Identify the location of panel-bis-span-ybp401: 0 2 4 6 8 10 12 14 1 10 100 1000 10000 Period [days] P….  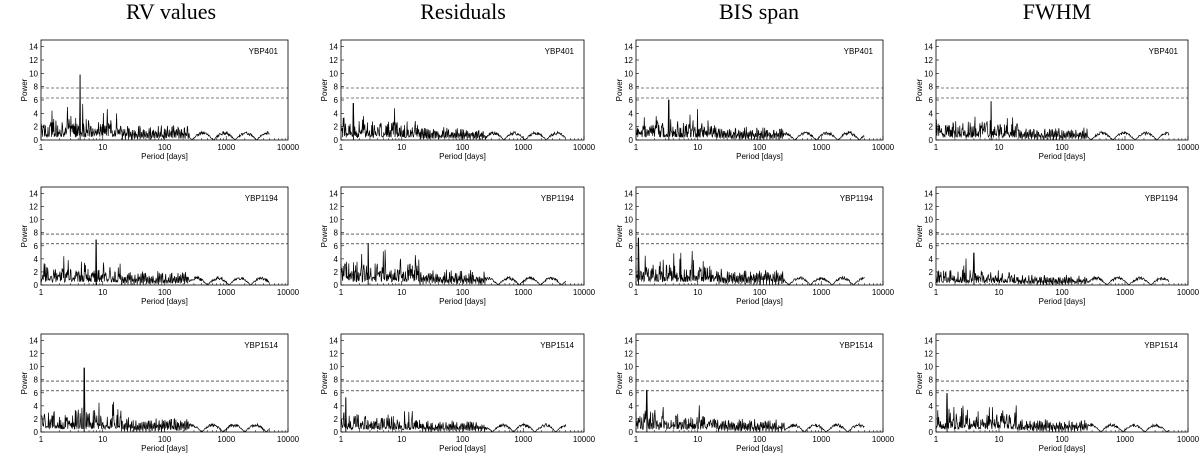
(755, 100).